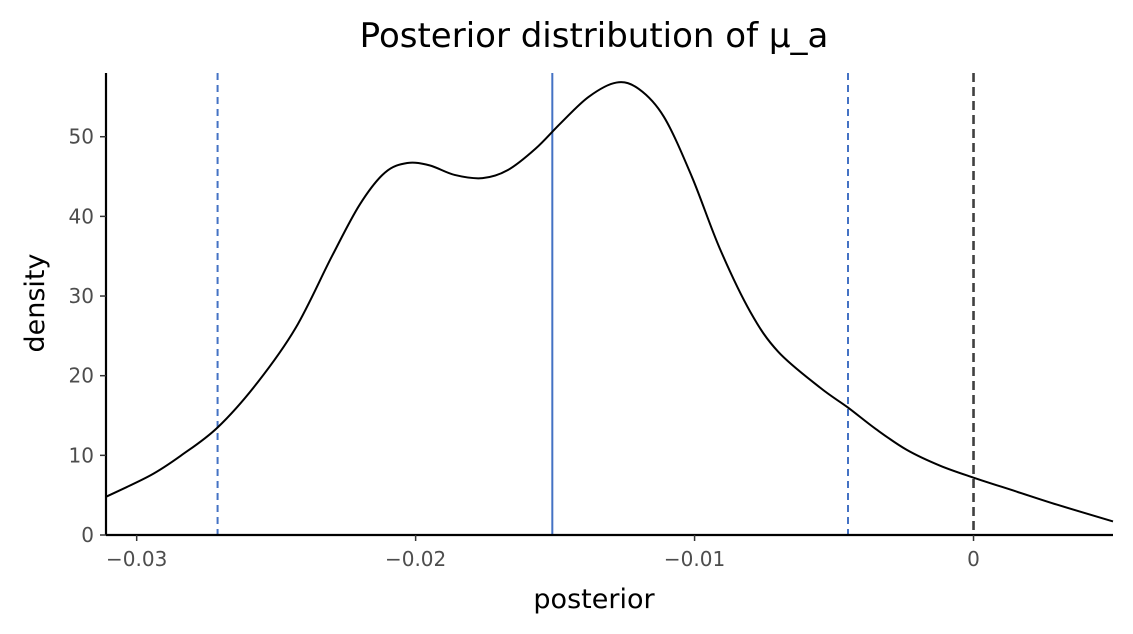 Image resolution: width=1133 pixels, height=634 pixels. I want to click on x-tick-label-1: −0.03, so click(136, 559).